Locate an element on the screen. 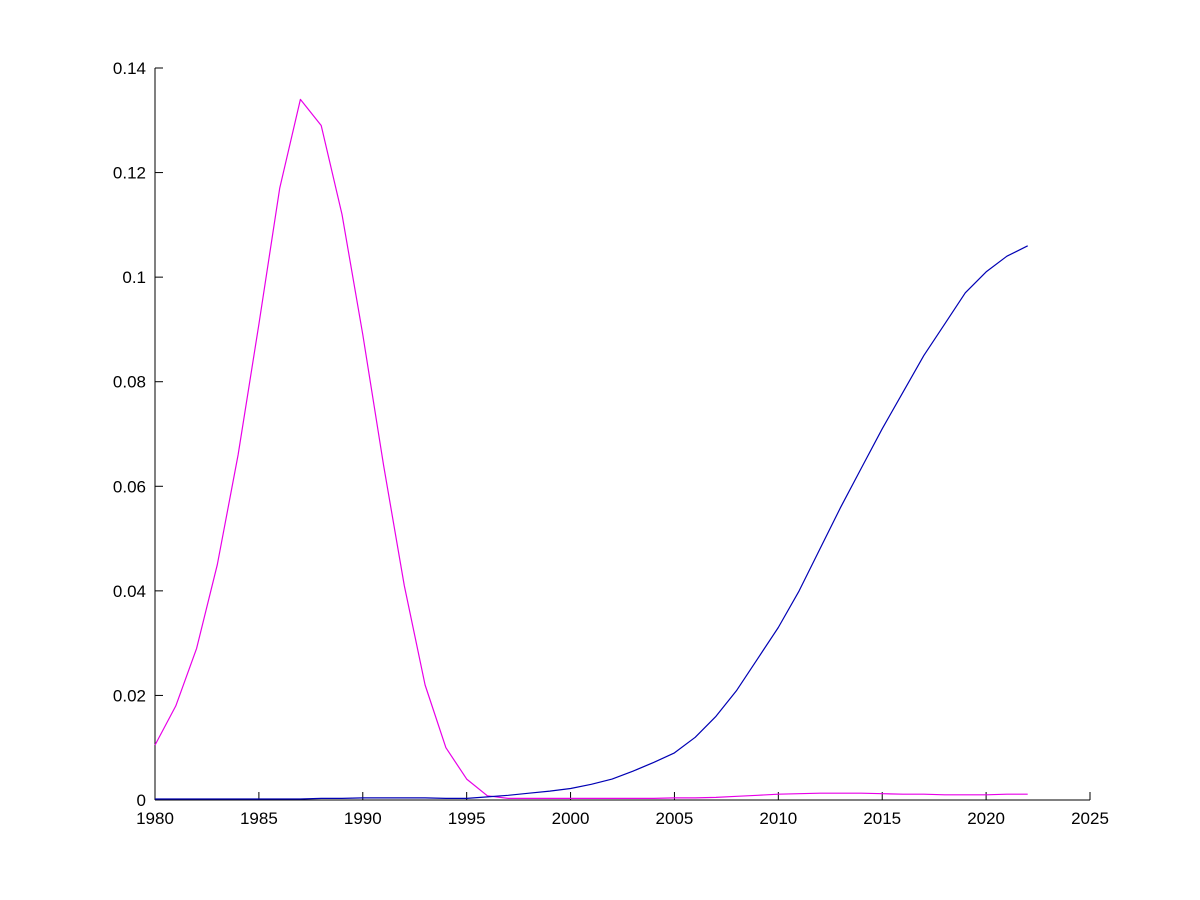 This screenshot has width=1200, height=900. x-tick-label: 2000 is located at coordinates (571, 818).